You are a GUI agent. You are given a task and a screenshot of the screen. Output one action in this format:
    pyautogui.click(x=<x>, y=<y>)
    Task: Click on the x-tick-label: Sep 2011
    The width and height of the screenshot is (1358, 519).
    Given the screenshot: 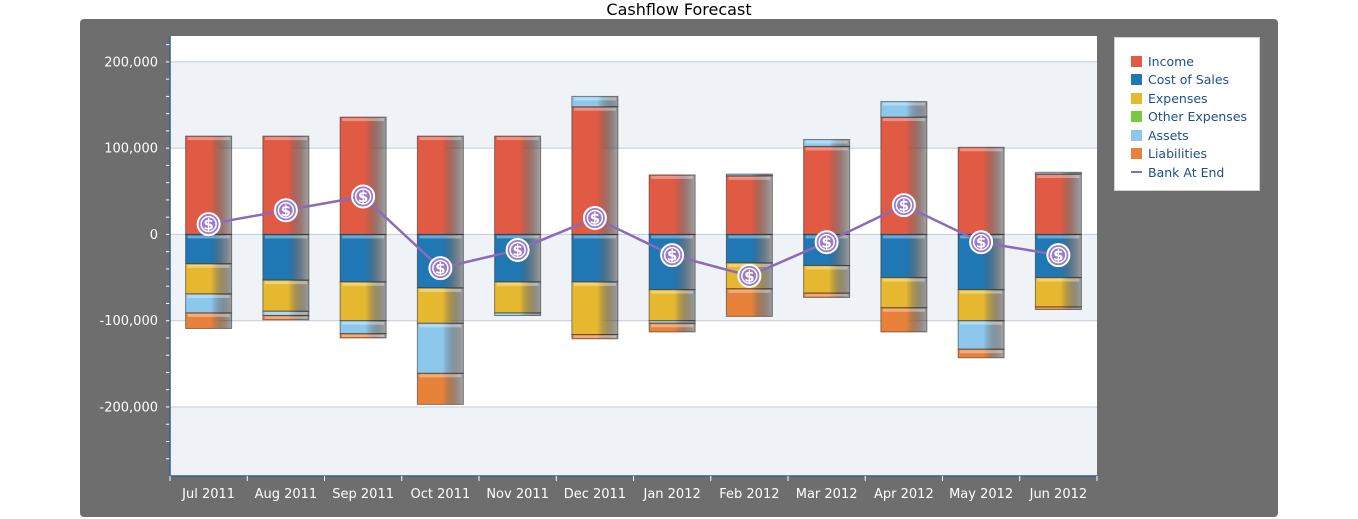 What is the action you would take?
    pyautogui.click(x=363, y=494)
    